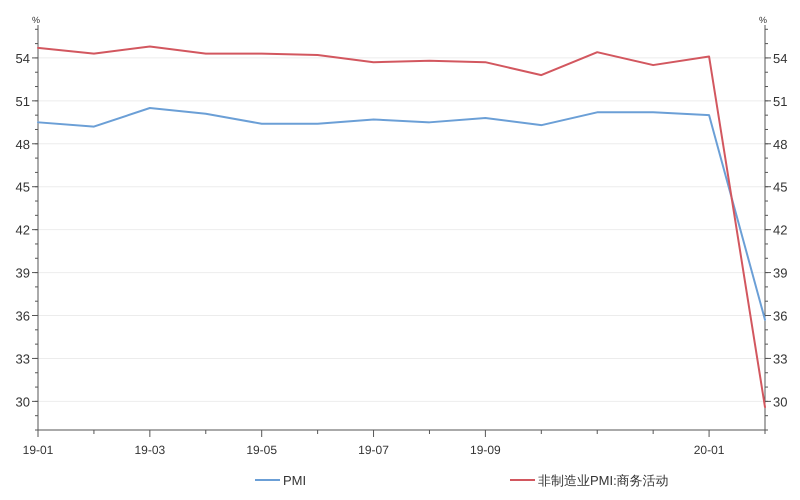 The image size is (800, 500). Describe the element at coordinates (294, 480) in the screenshot. I see `legend-label: PMI` at that location.